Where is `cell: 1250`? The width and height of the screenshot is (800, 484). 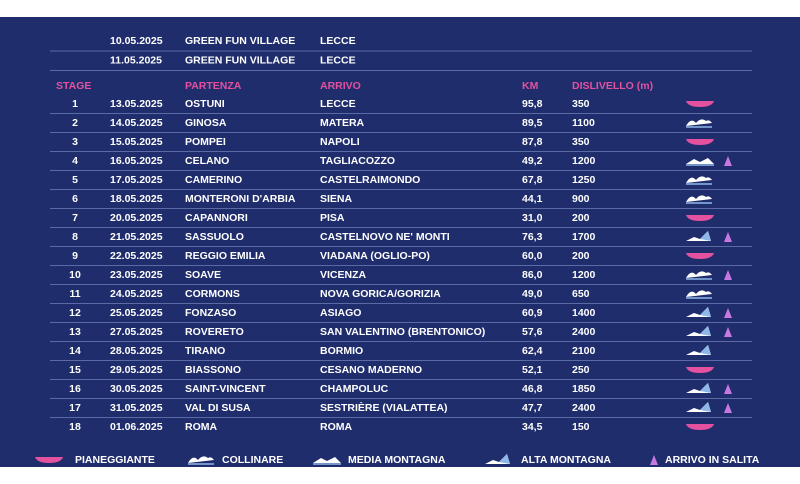 cell: 1250 is located at coordinates (584, 180).